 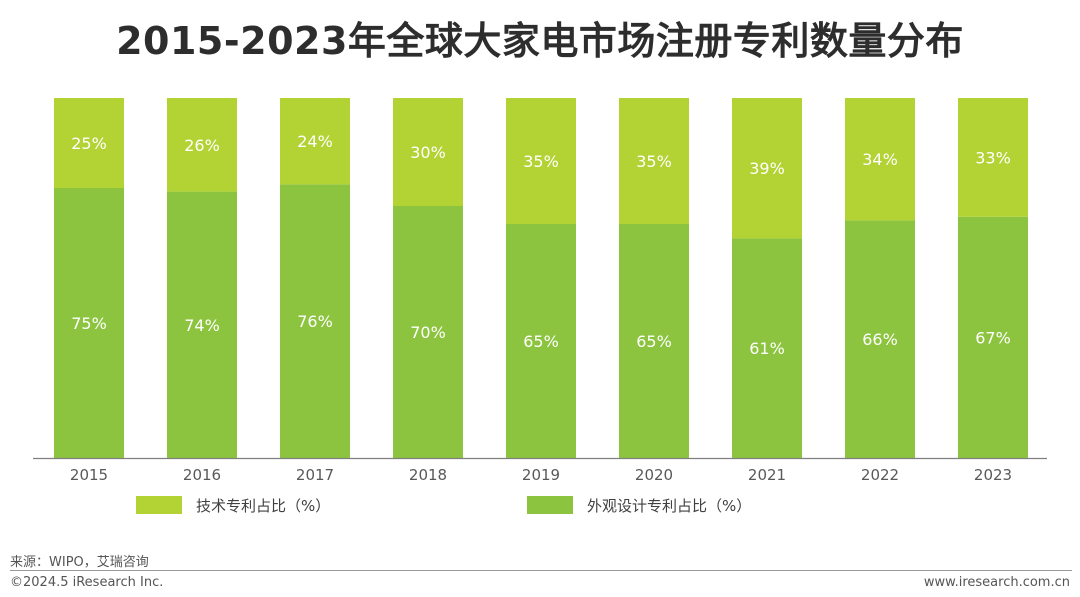 I want to click on legend-swatch-tech, so click(x=159, y=505).